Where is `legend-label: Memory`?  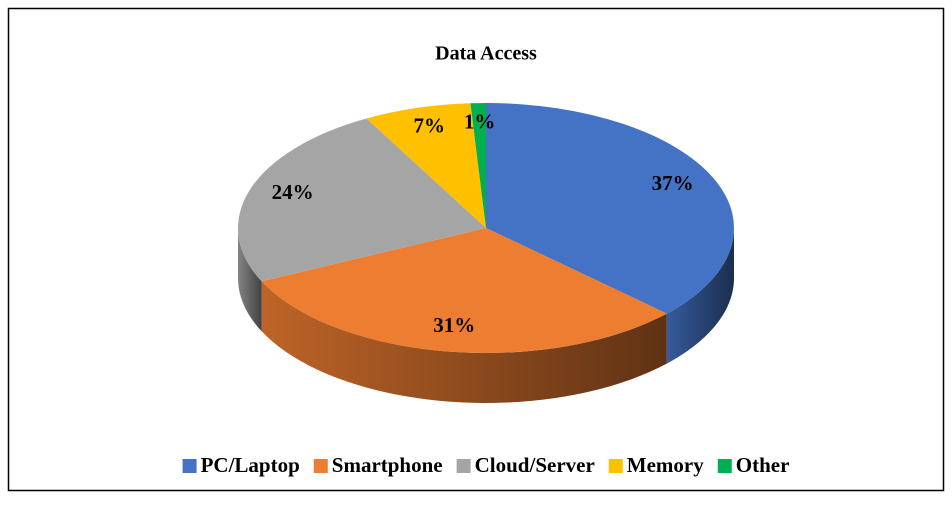
legend-label: Memory is located at coordinates (665, 465).